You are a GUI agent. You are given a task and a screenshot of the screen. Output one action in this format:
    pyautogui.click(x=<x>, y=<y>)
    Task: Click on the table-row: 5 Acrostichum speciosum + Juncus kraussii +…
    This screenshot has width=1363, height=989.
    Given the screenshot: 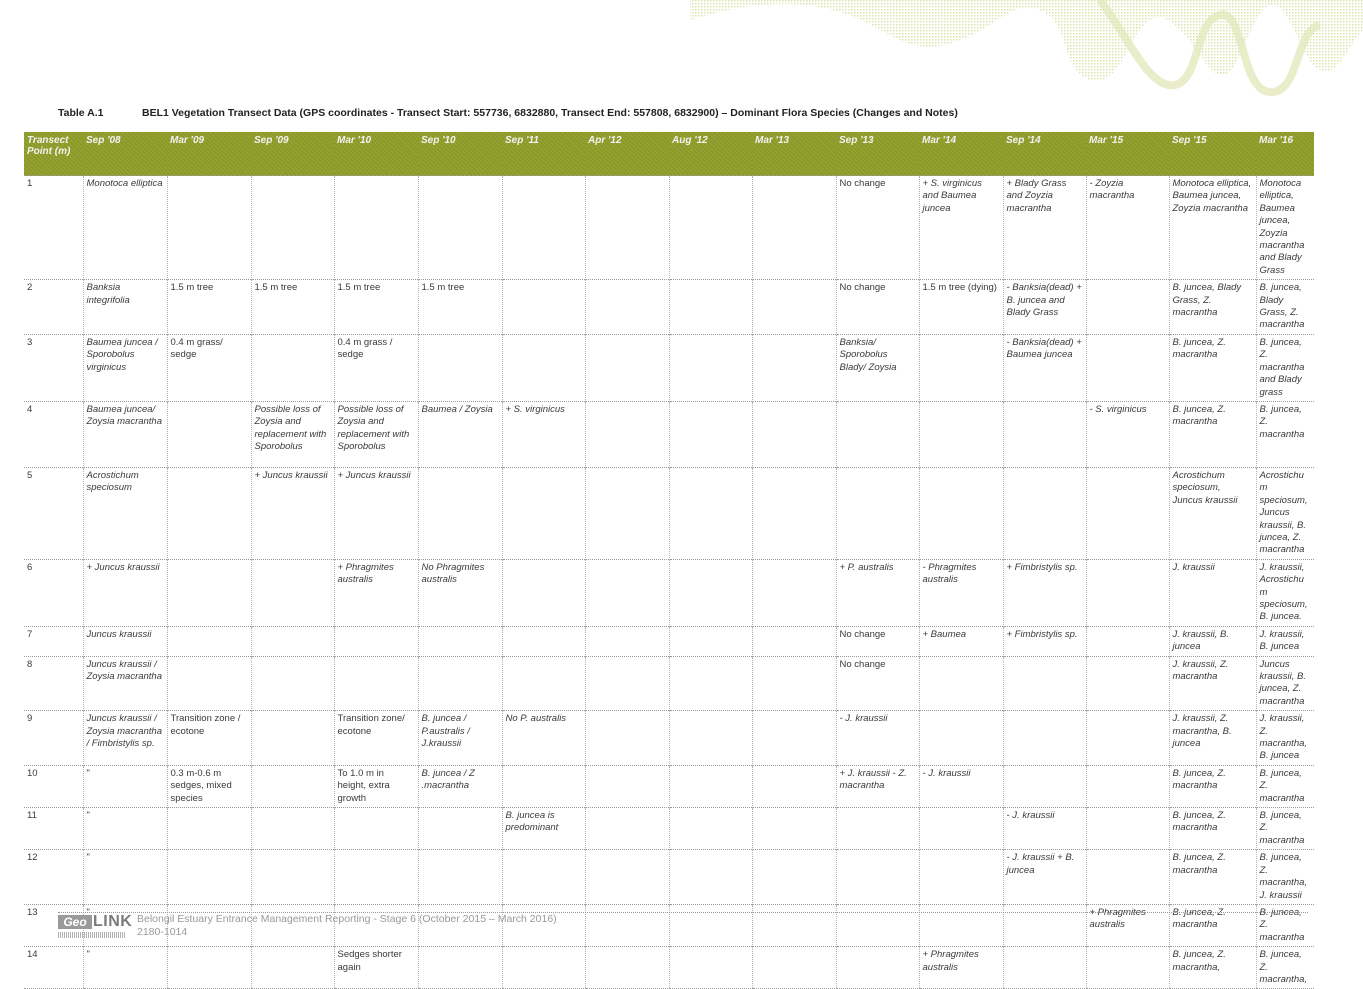 What is the action you would take?
    pyautogui.click(x=669, y=513)
    